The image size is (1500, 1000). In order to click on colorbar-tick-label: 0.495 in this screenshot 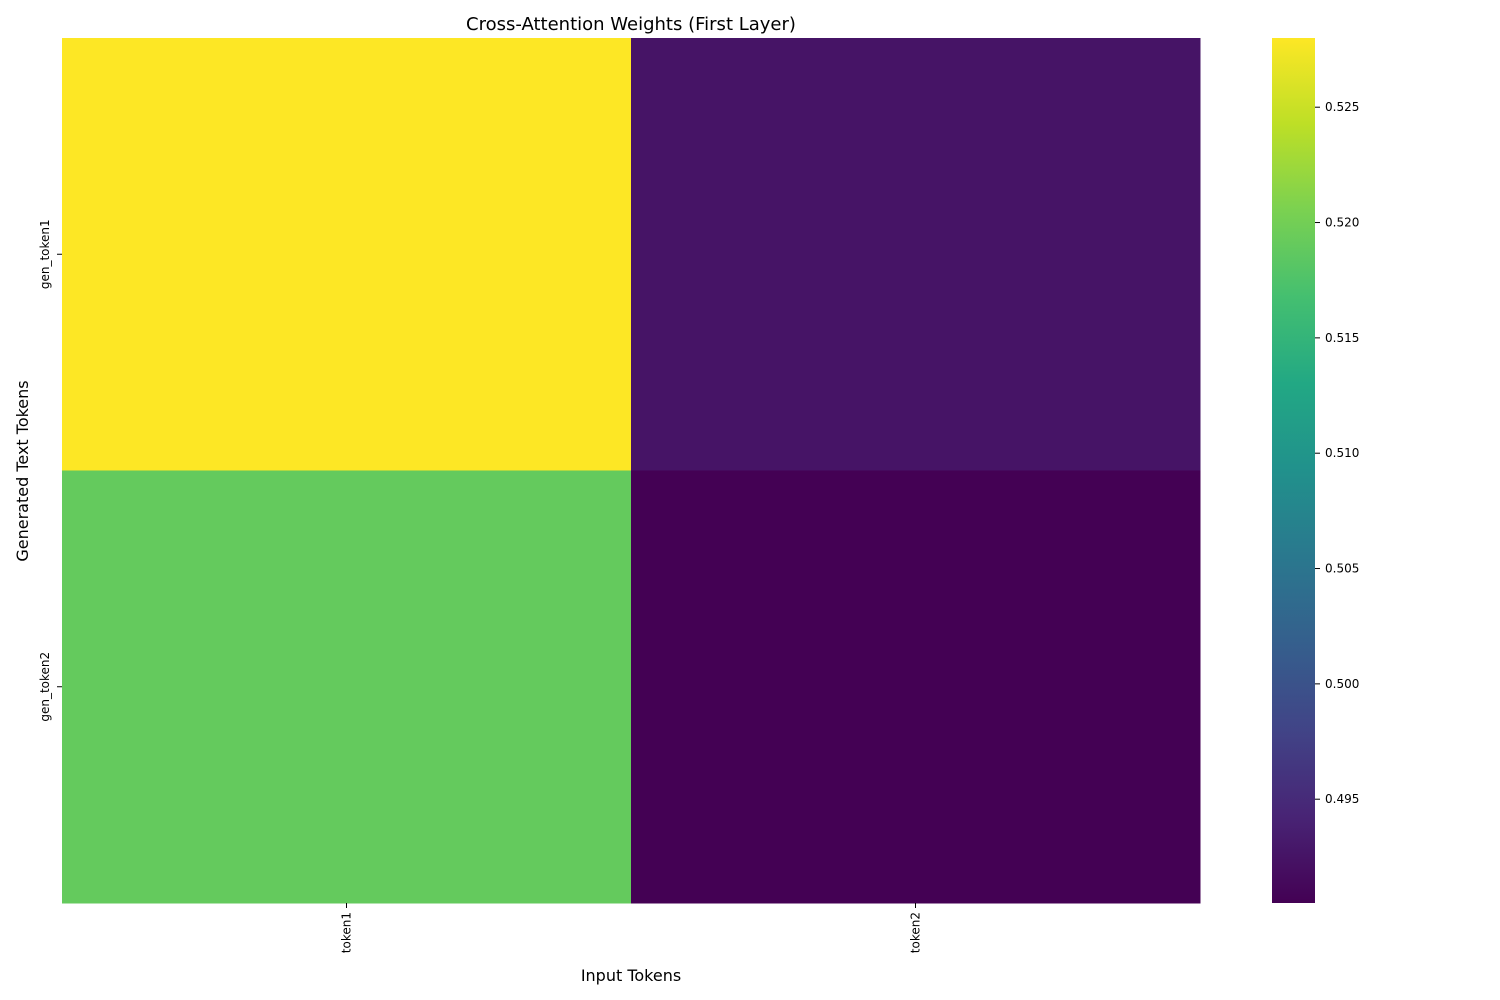, I will do `click(1342, 799)`.